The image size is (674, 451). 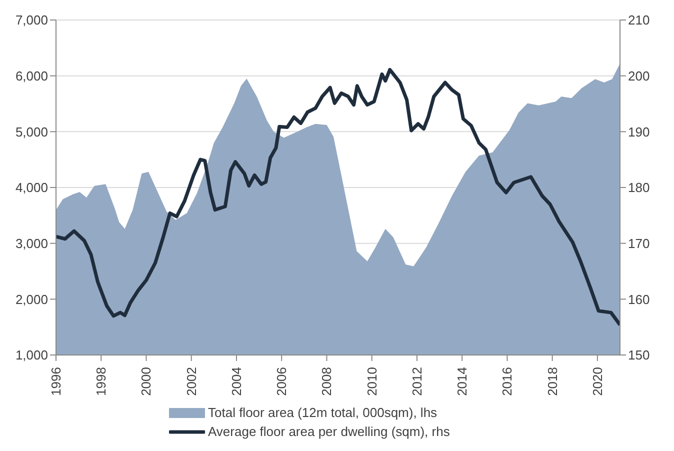 I want to click on x-tick-label: 2012, so click(x=416, y=381).